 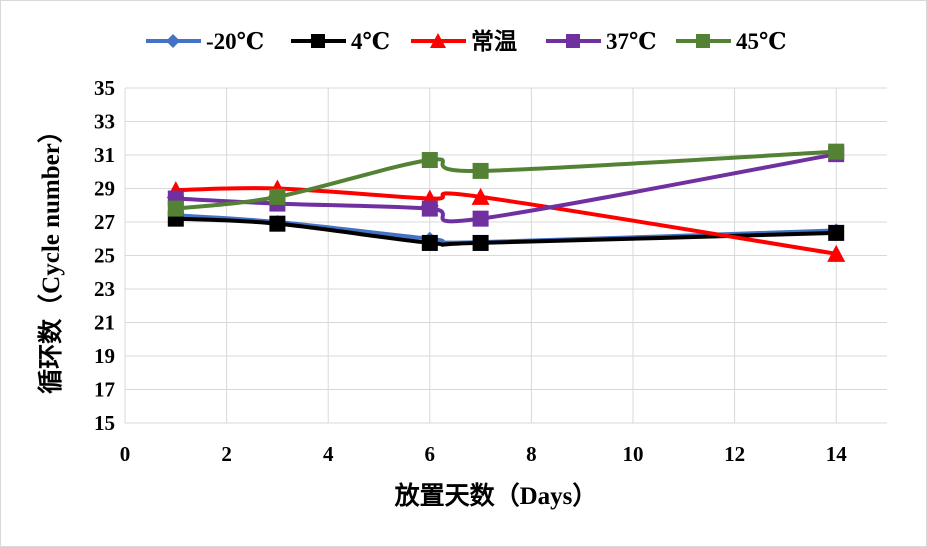 I want to click on y-tick-label: 15, so click(x=104, y=423).